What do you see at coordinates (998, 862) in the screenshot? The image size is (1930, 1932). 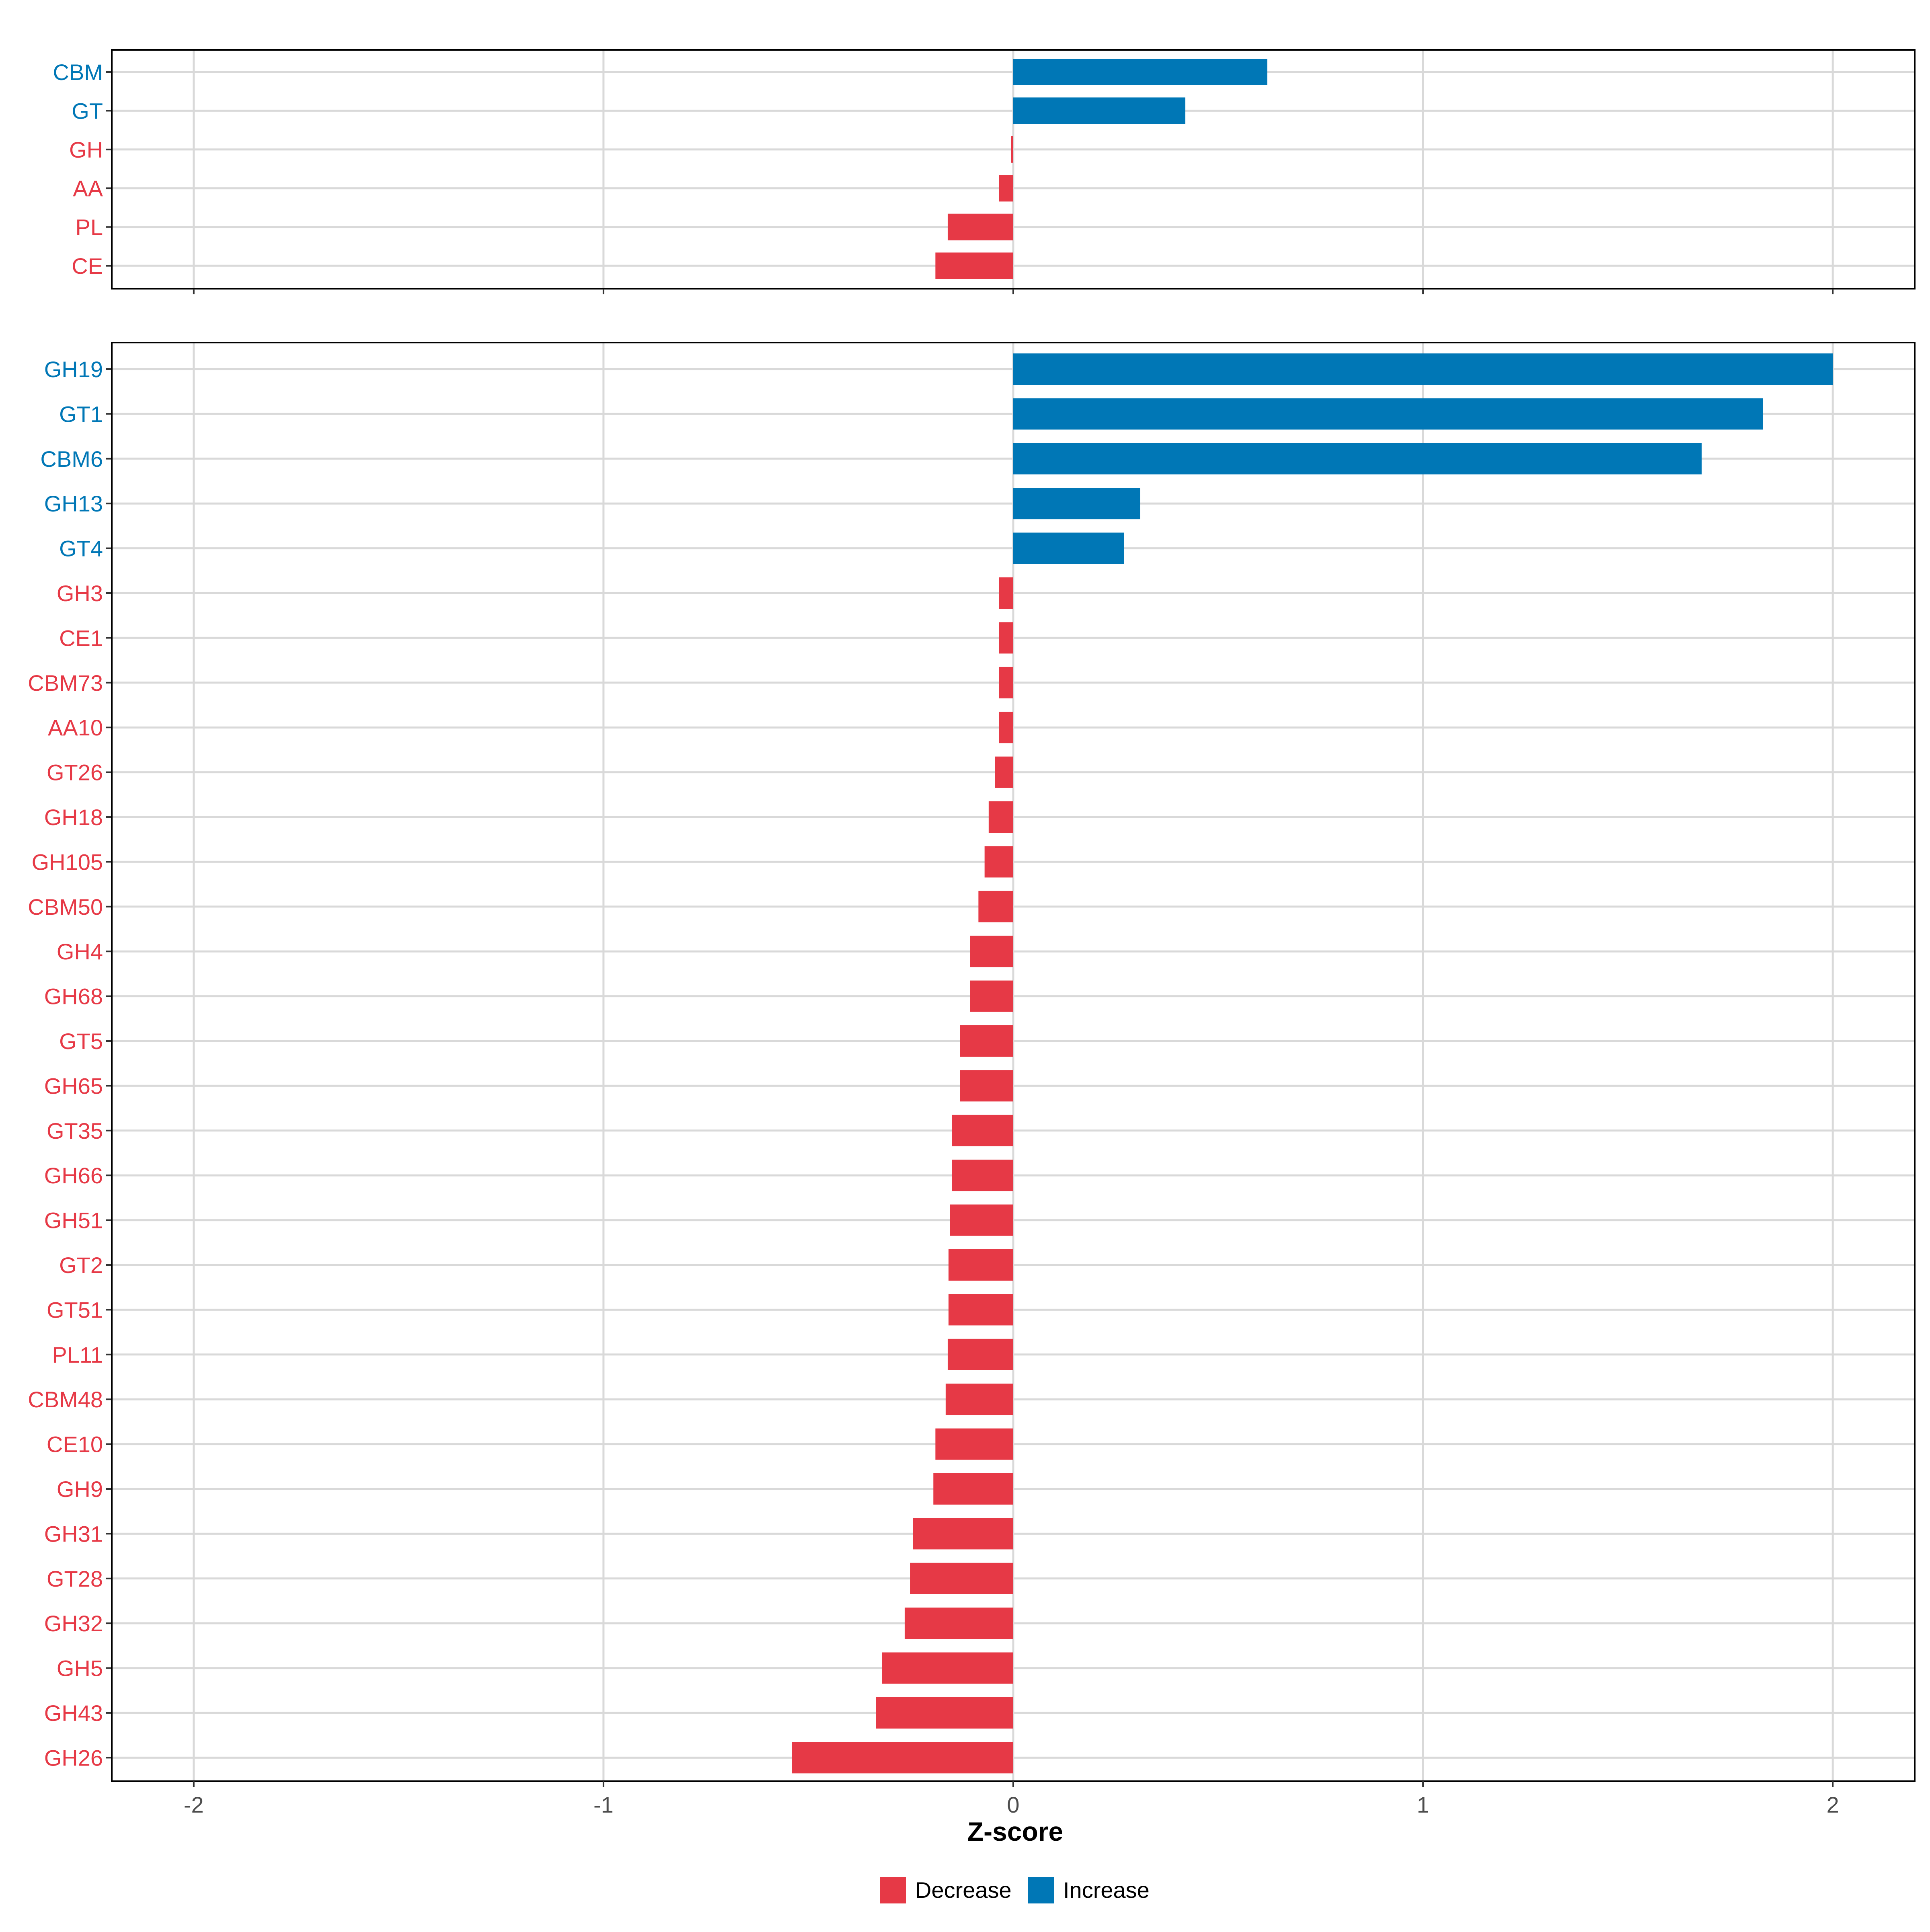 I see `bar-GH105` at bounding box center [998, 862].